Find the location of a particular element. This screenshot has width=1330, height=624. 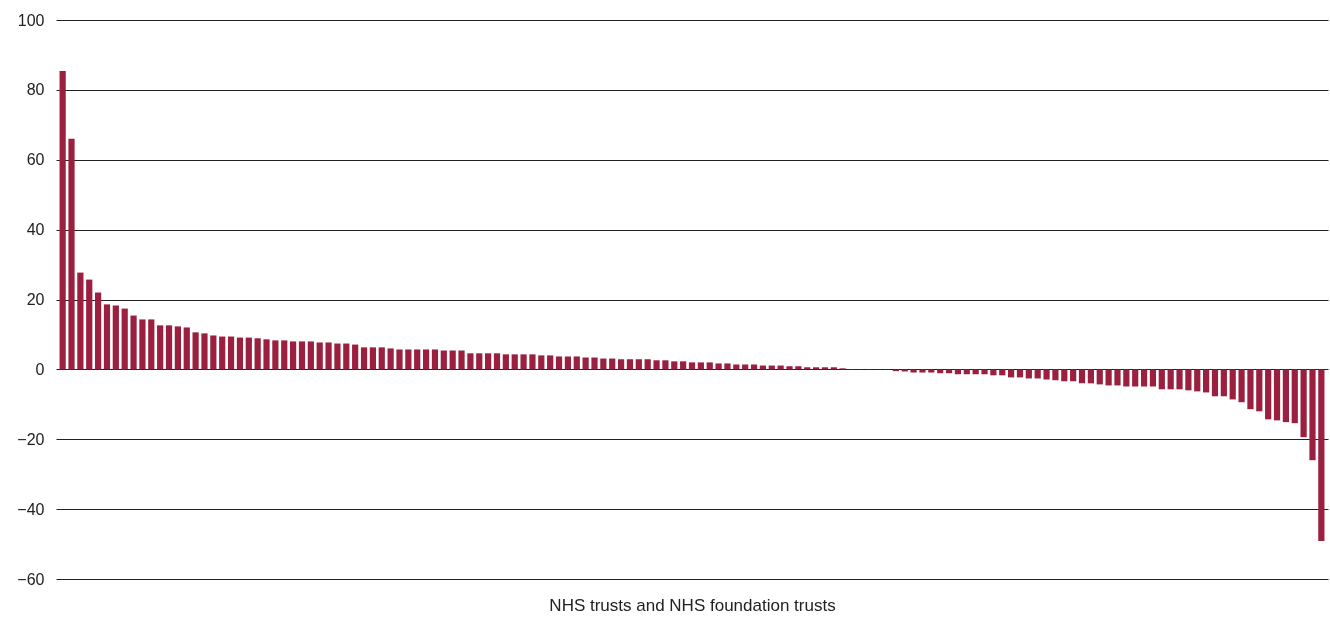

y-tick-label: 0 is located at coordinates (40, 369).